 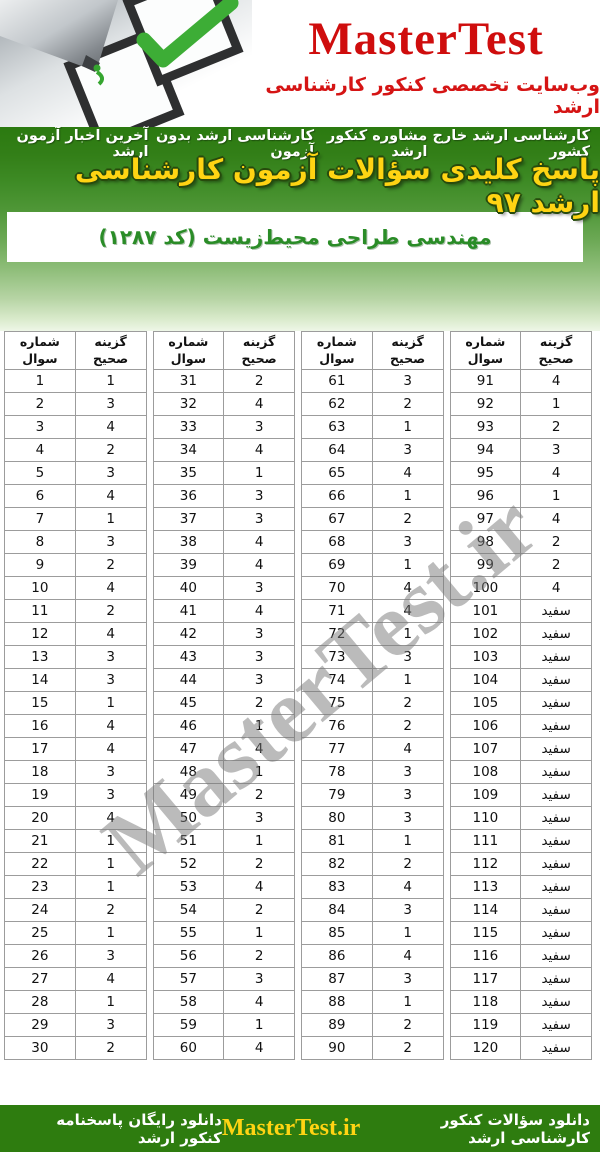 I want to click on nav-item-no-exam: کارشناسی ارشد بدون آزمون, so click(x=235, y=143).